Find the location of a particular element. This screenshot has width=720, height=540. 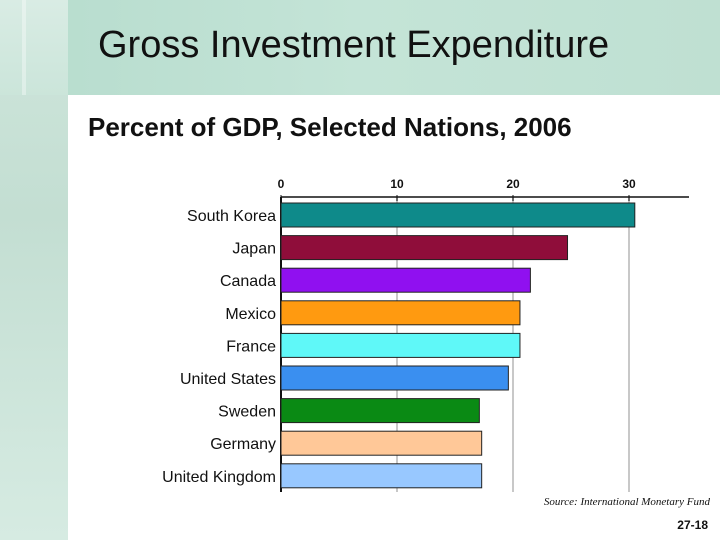

category-label: United States is located at coordinates (228, 379).